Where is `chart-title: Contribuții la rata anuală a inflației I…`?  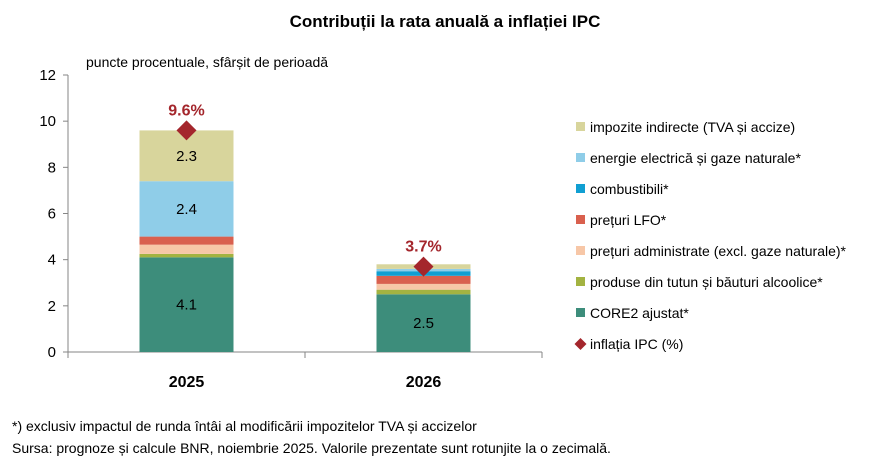
chart-title: Contribuții la rata anuală a inflației I… is located at coordinates (445, 21).